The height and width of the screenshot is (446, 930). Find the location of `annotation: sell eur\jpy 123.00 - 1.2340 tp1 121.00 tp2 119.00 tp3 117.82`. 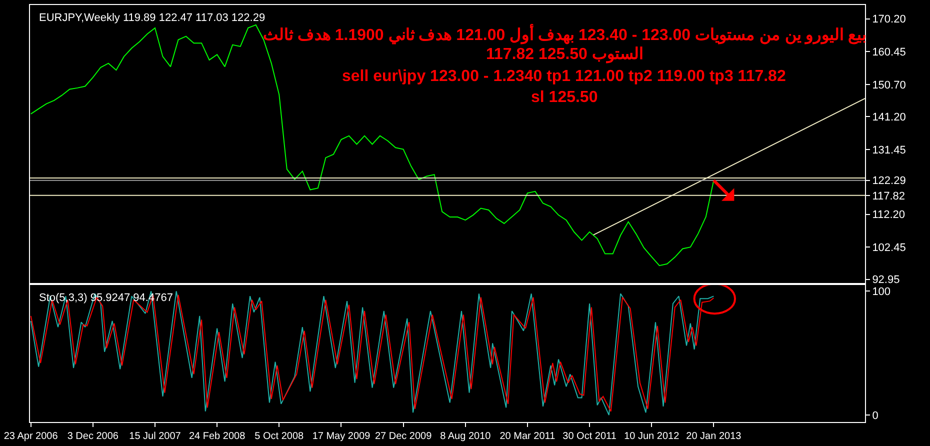

annotation: sell eur\jpy 123.00 - 1.2340 tp1 121.00 tp2 119.00 tp3 117.82 is located at coordinates (564, 76).